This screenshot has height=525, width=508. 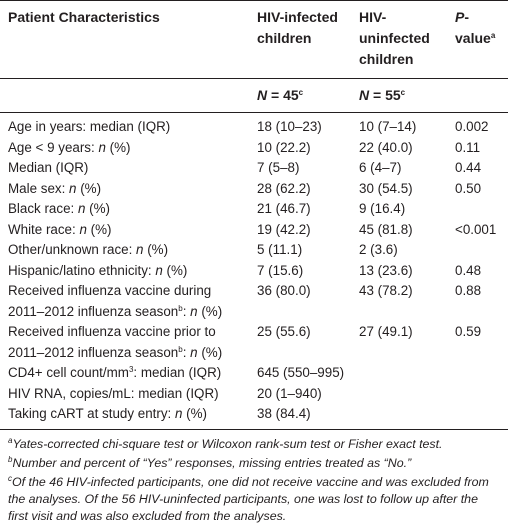 I want to click on hiv-uninfected-value: 27 (49.1), so click(x=386, y=331).